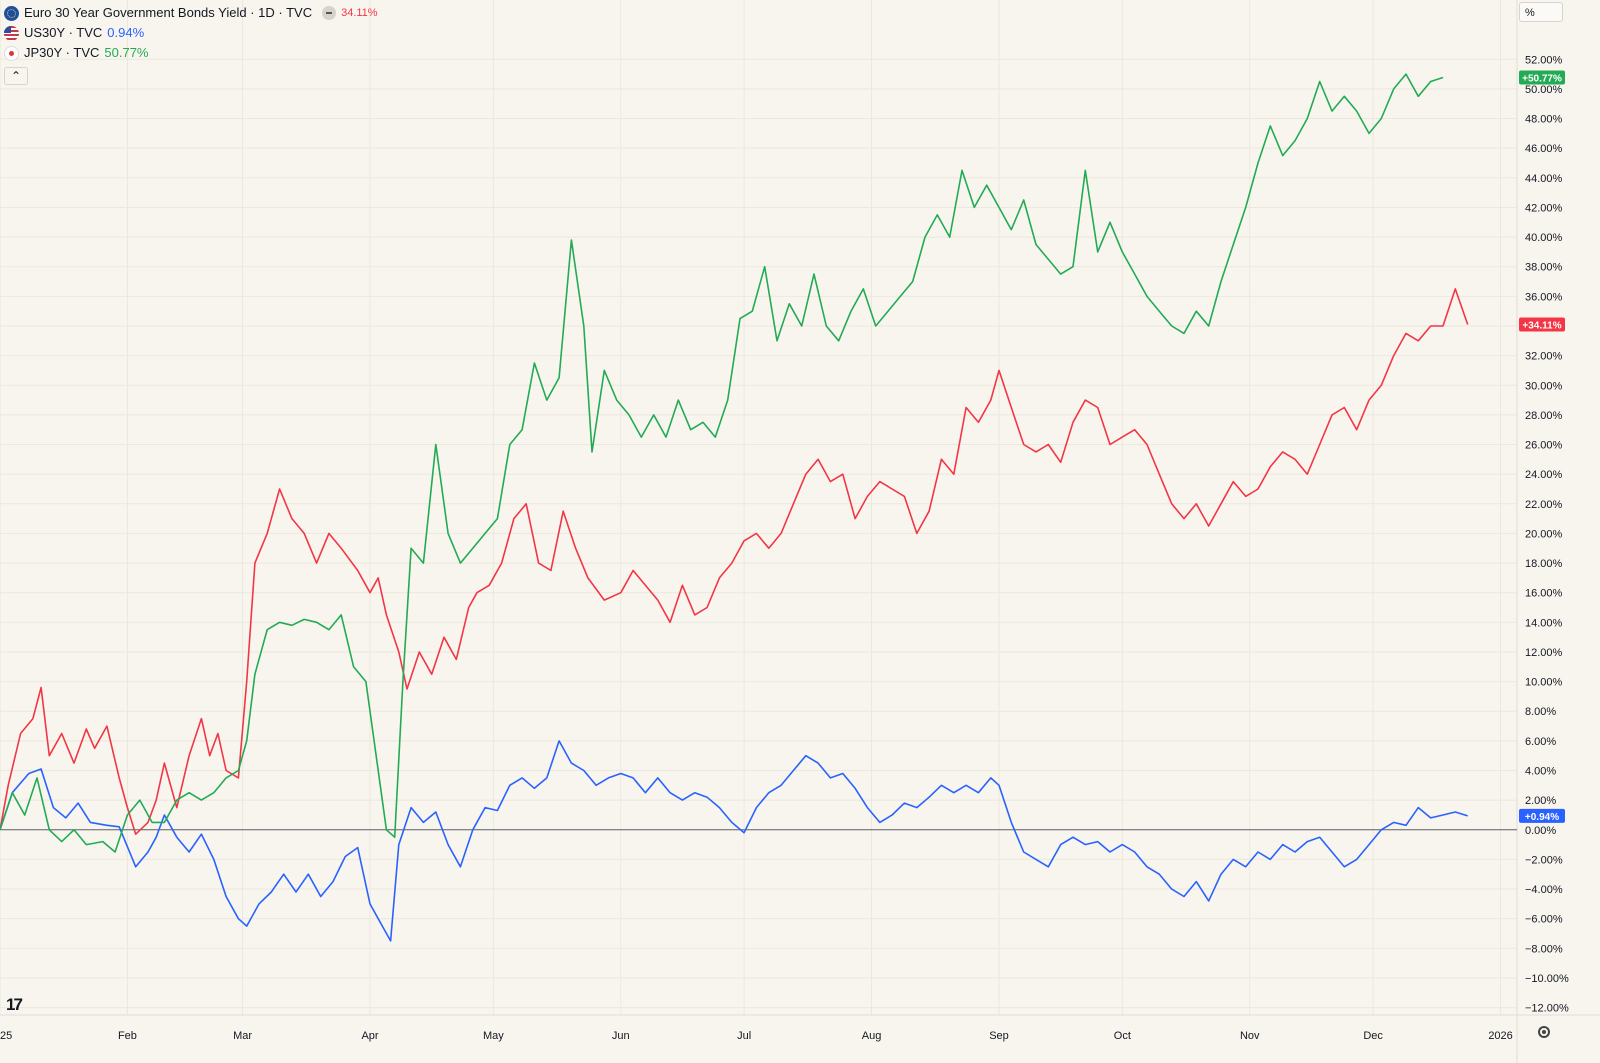  What do you see at coordinates (756, 1036) in the screenshot?
I see `time-axis: 25 Feb Mar Apr May Jun Jul Aug Sep Oct Nov Dec 2026` at bounding box center [756, 1036].